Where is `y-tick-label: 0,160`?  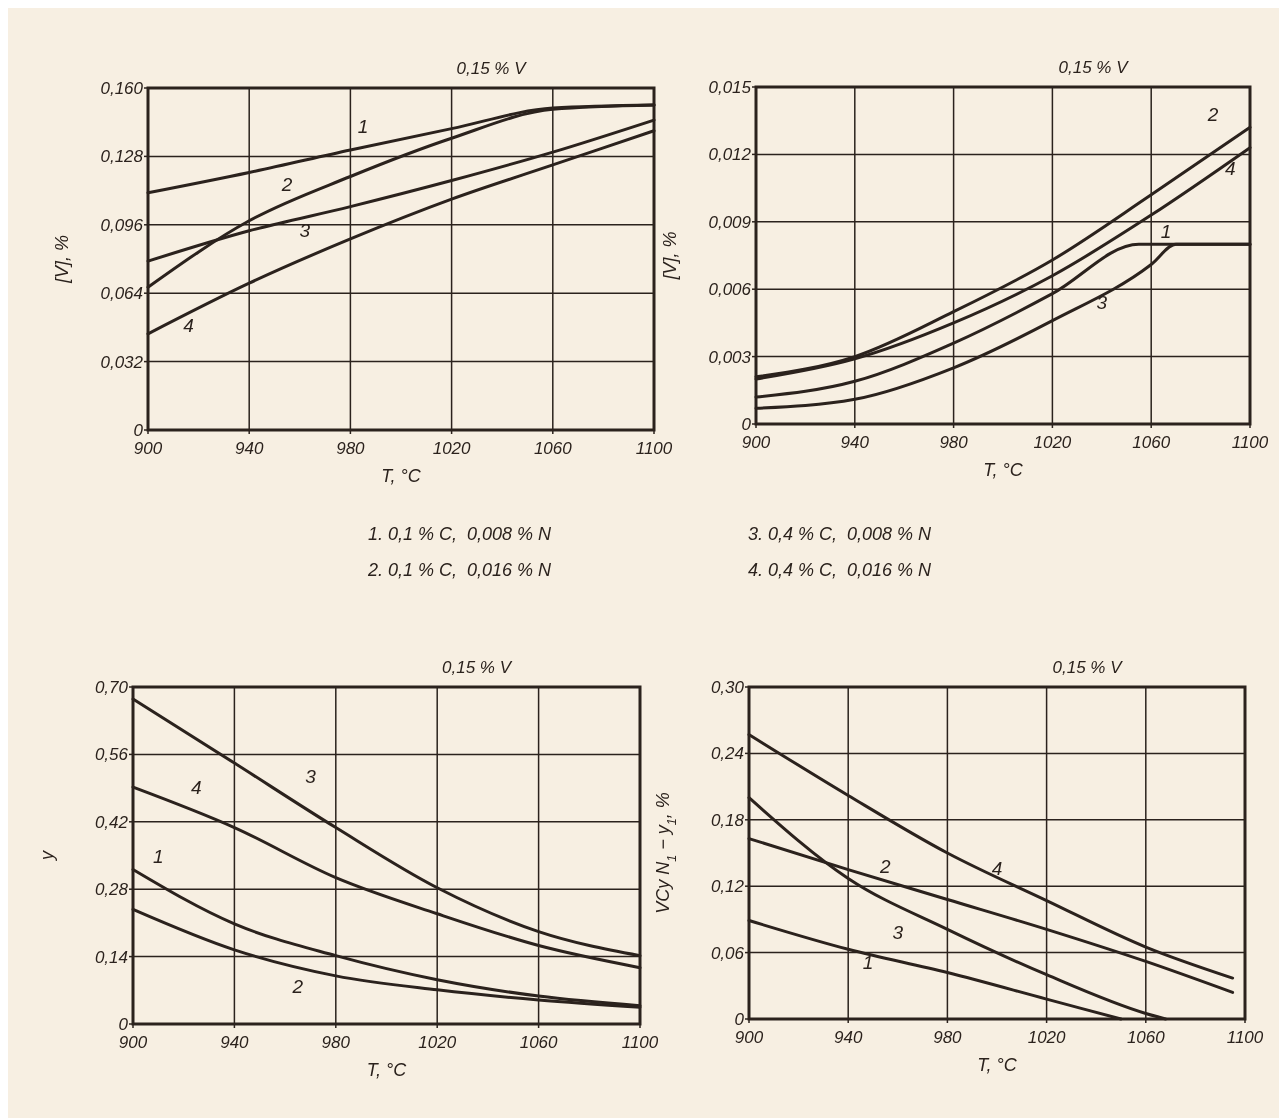
y-tick-label: 0,160 is located at coordinates (122, 88).